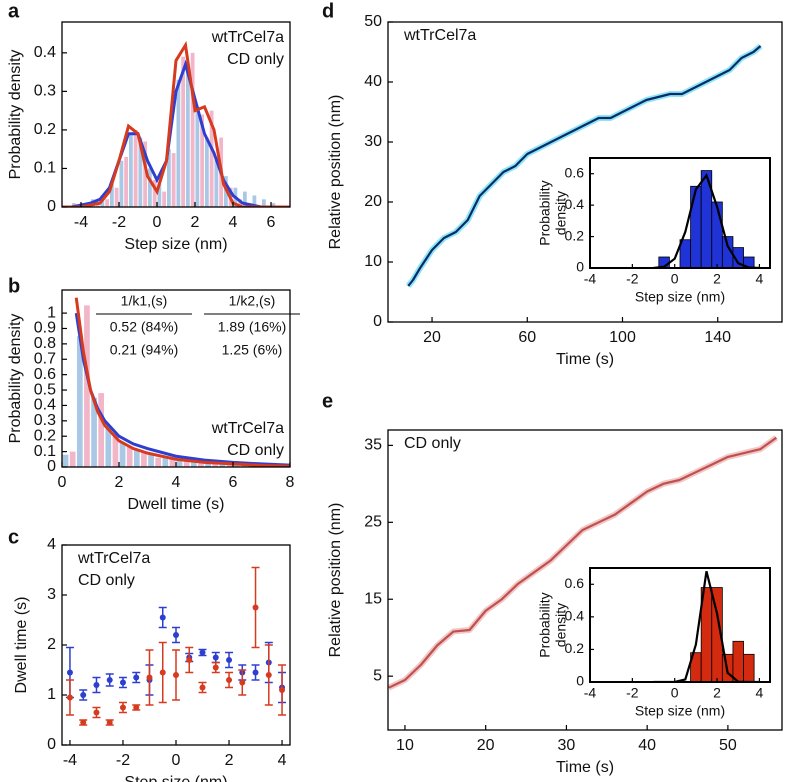  What do you see at coordinates (290, 482) in the screenshot?
I see `x-tick-label: 8` at bounding box center [290, 482].